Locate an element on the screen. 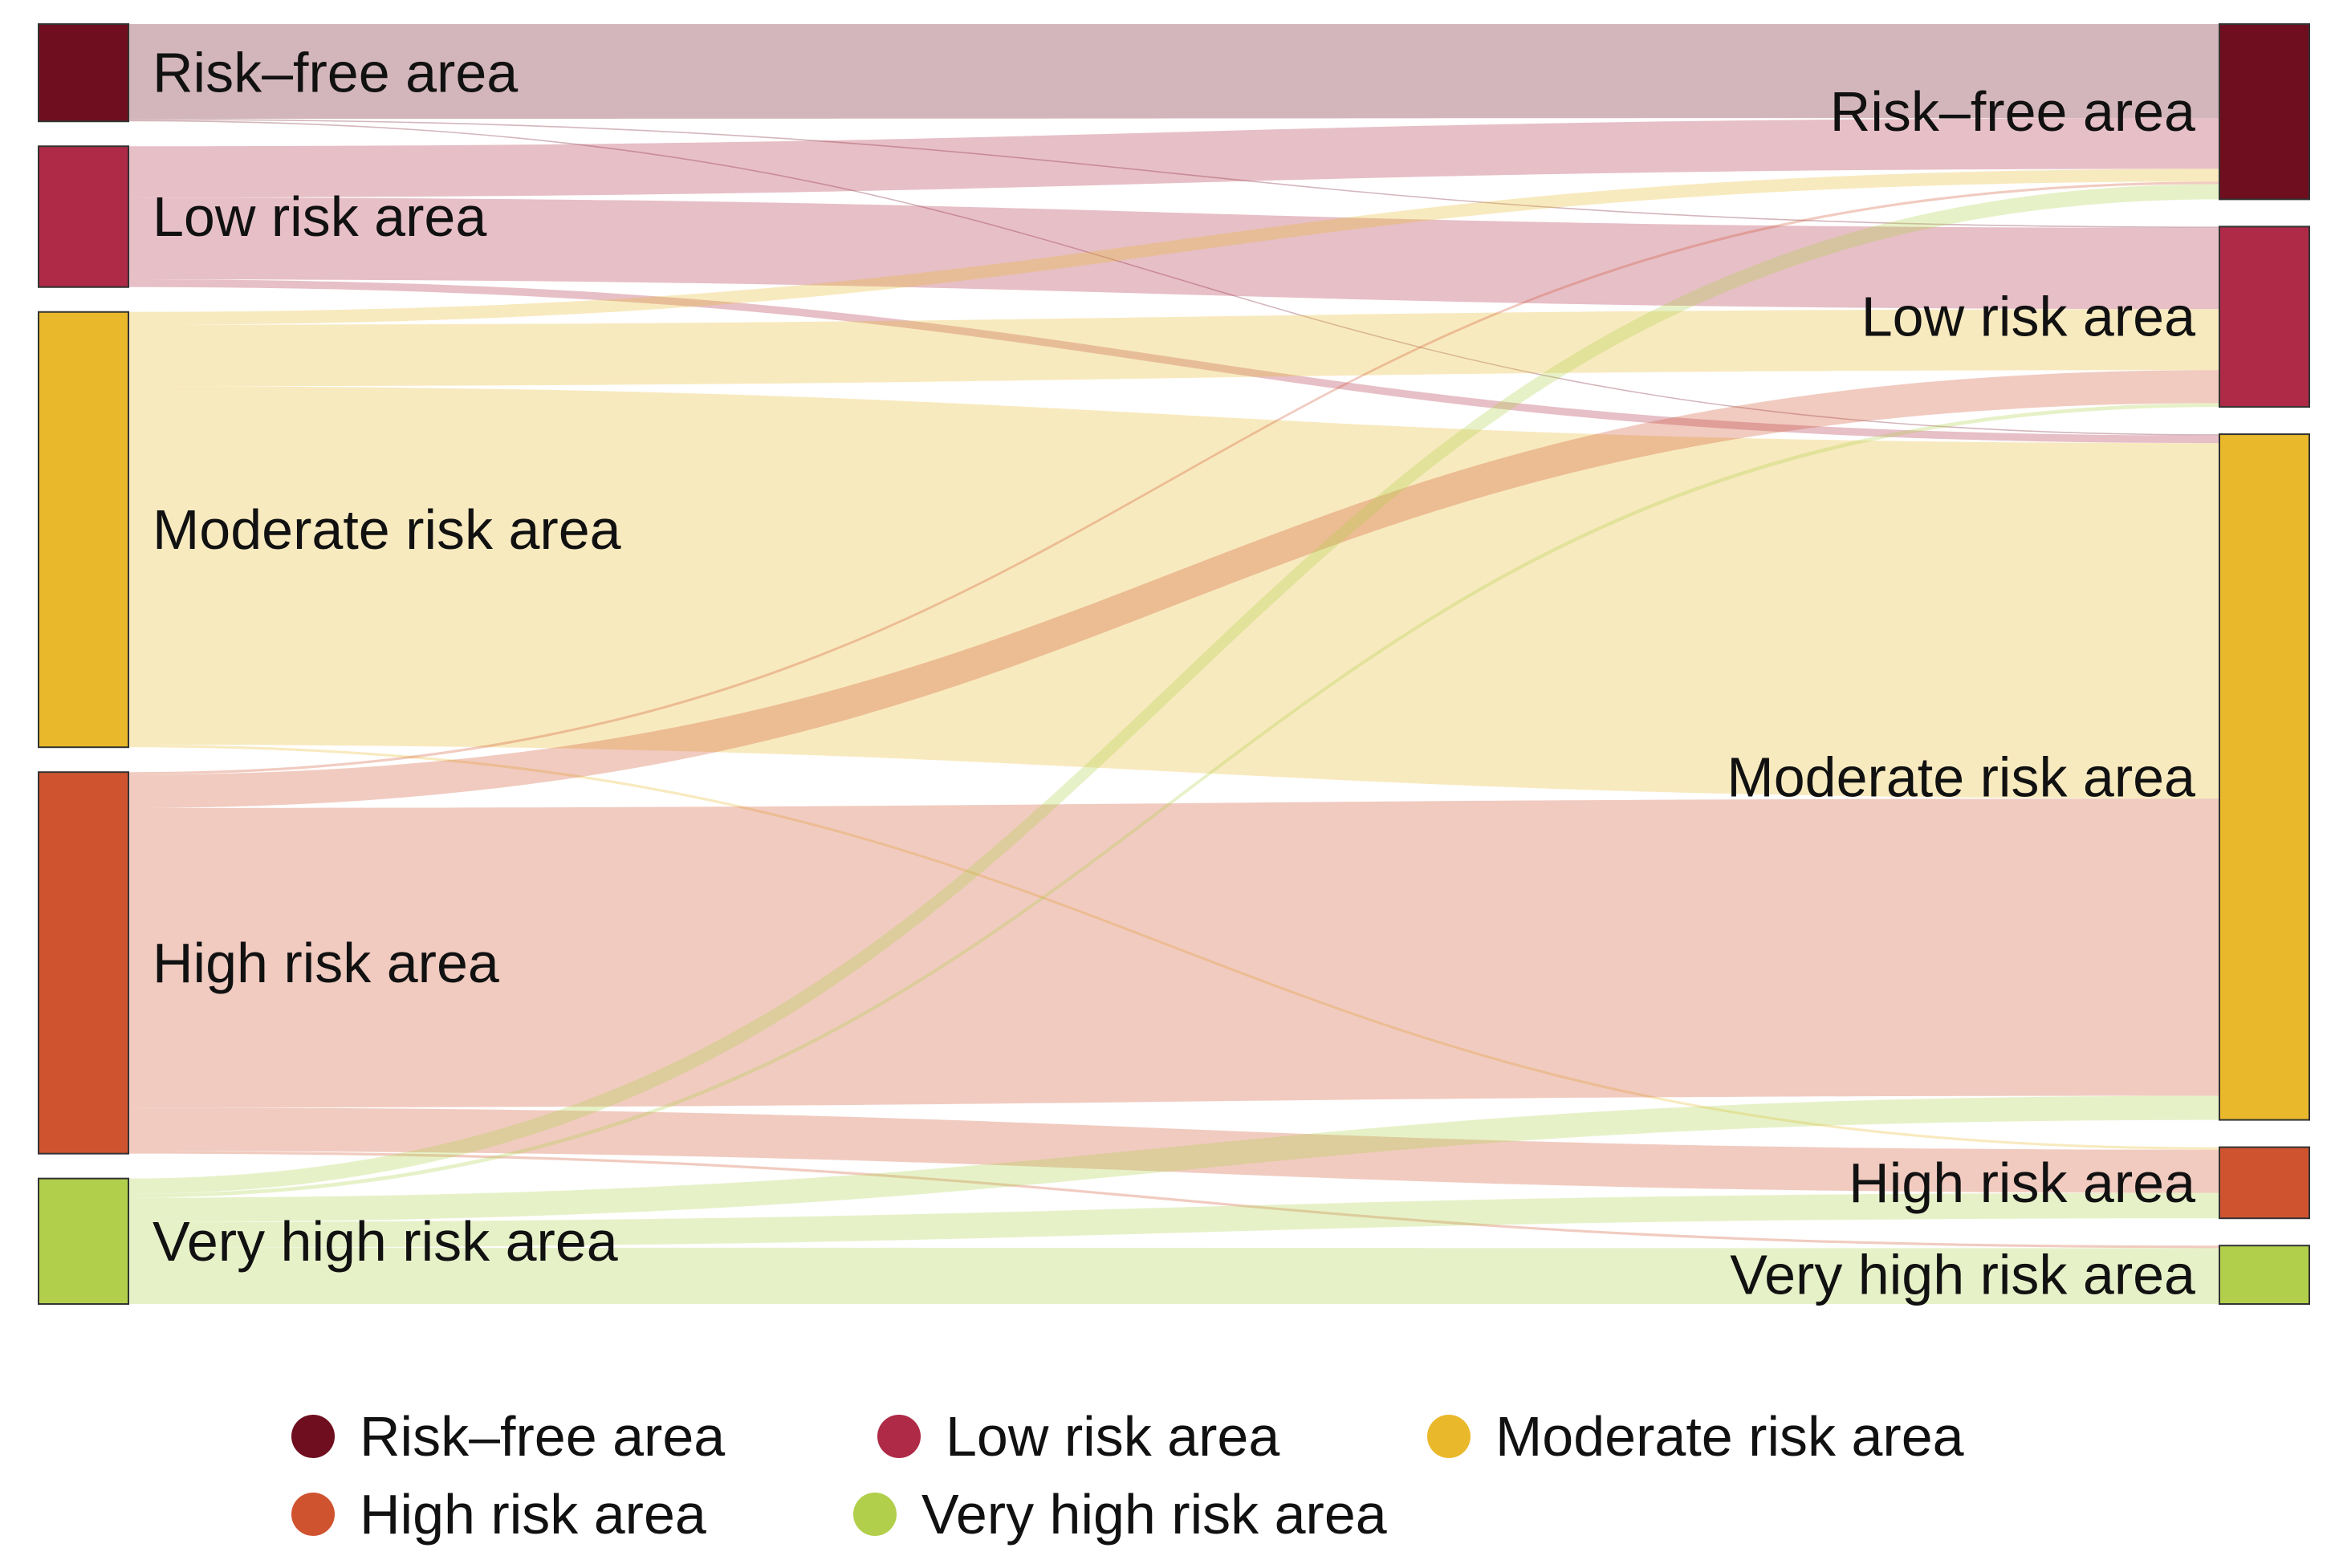 This screenshot has width=2335, height=1568. node-label-right-very-high-risk-area: Very high risk area is located at coordinates (1962, 1275).